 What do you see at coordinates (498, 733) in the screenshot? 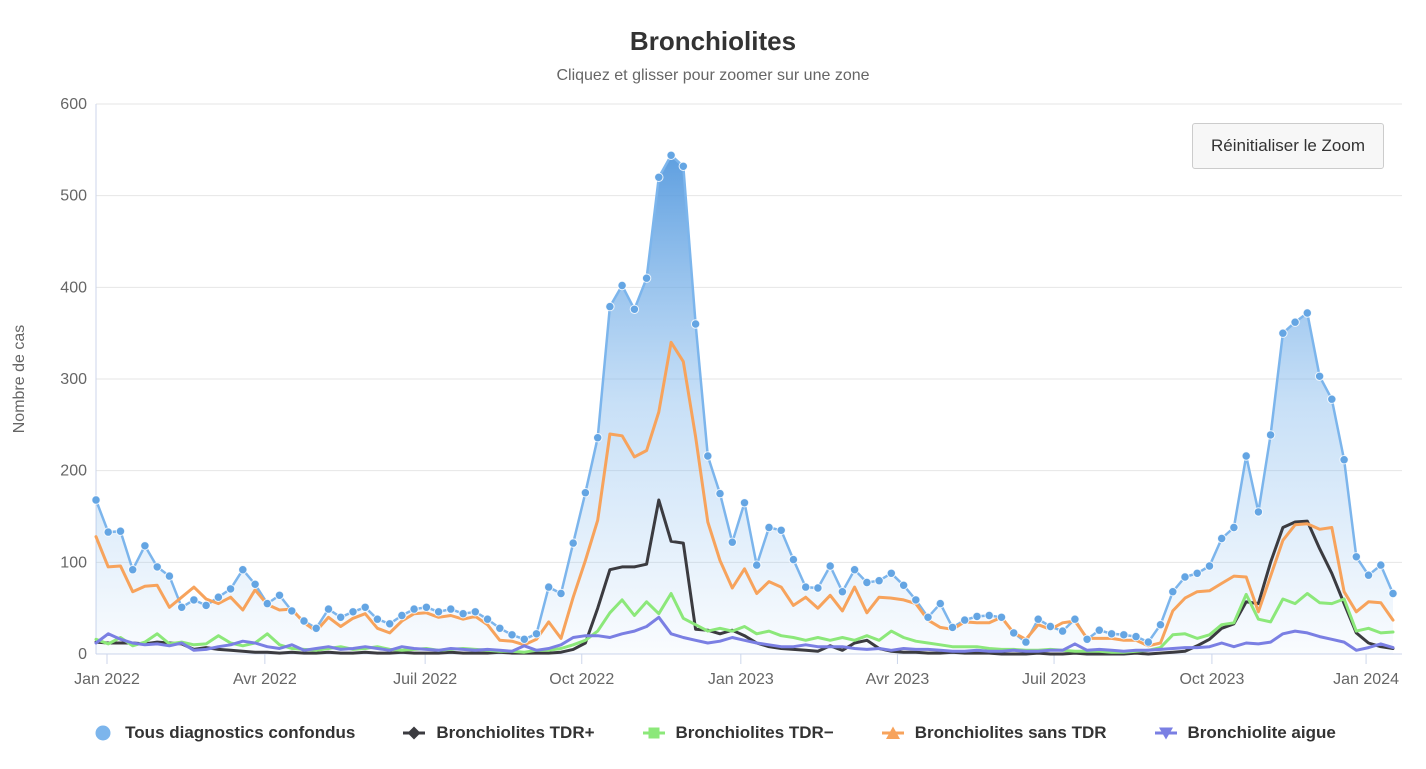
I see `legend-item-1: Bronchiolites TDR+` at bounding box center [498, 733].